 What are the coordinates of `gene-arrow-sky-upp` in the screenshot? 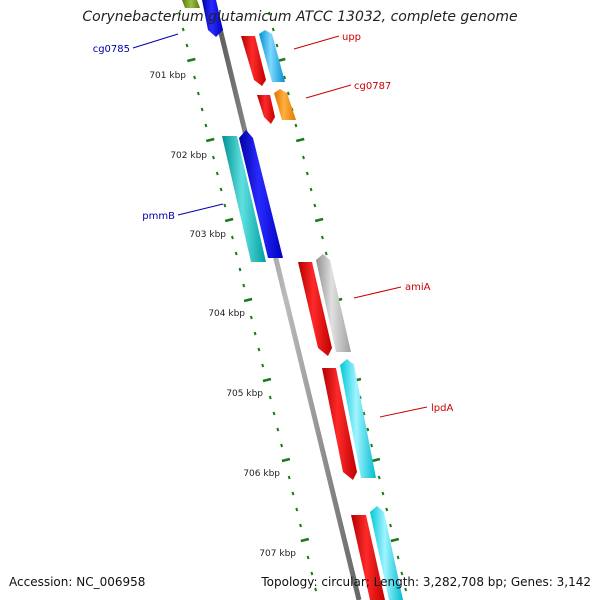 It's located at (272, 56).